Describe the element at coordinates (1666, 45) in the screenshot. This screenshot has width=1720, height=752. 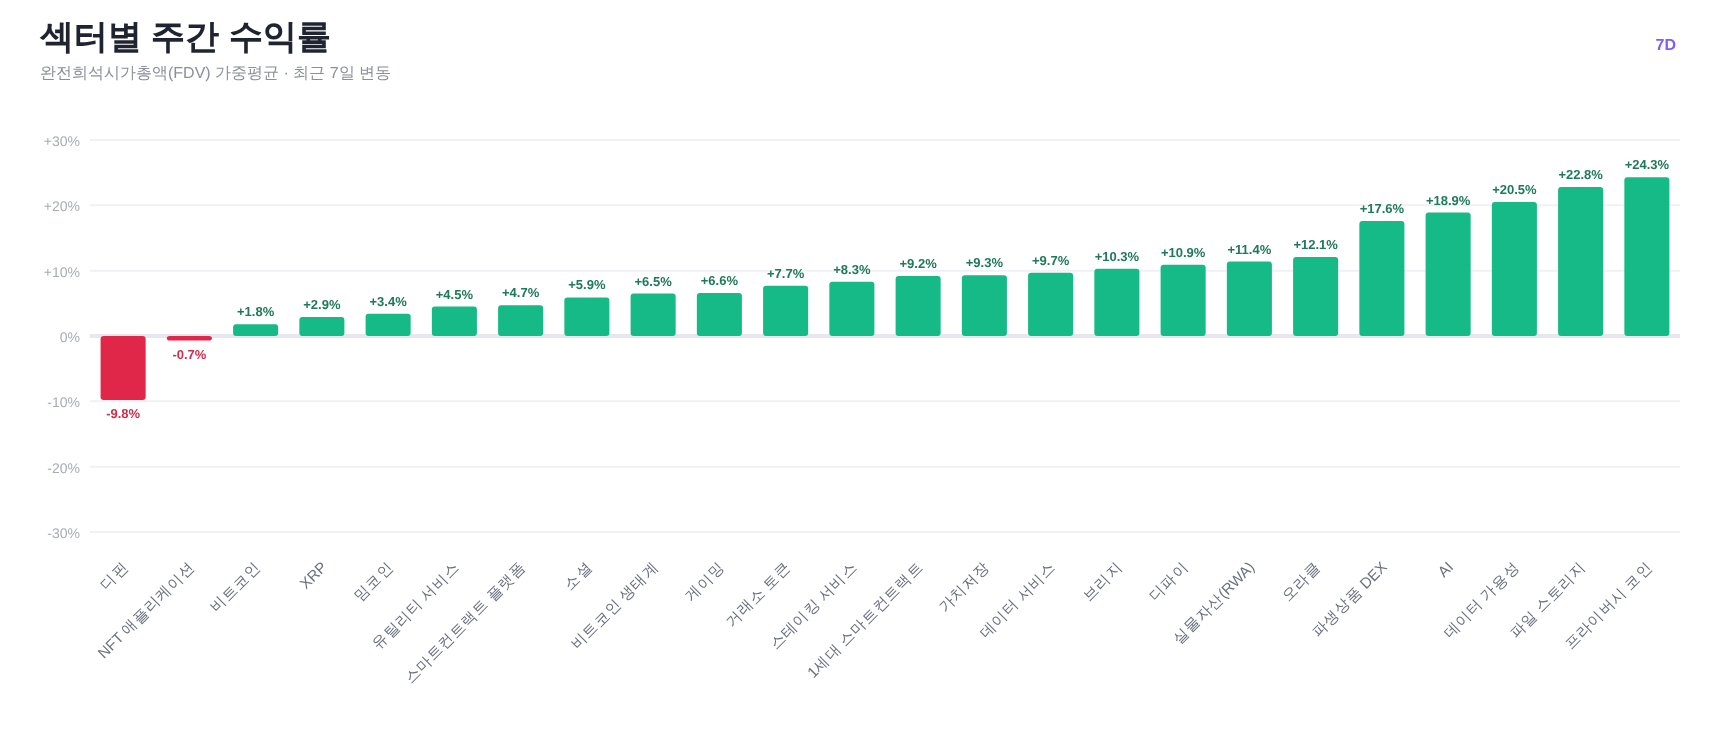
I see `text: 7D` at that location.